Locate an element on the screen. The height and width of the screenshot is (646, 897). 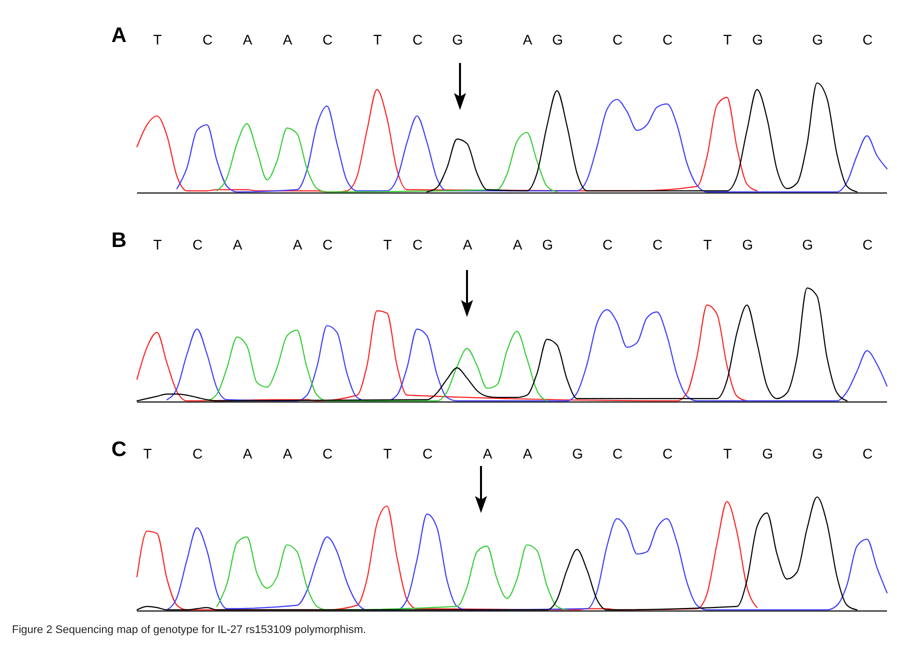
chart-title: B is located at coordinates (119, 240).